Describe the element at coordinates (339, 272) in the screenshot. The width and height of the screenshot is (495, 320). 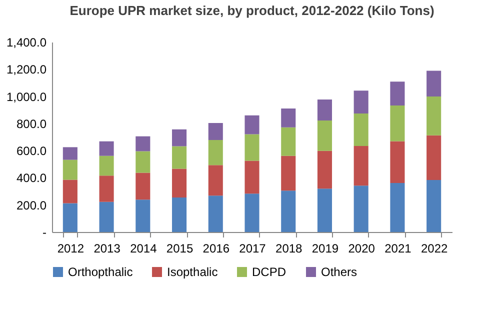
I see `legend-label: Others` at that location.